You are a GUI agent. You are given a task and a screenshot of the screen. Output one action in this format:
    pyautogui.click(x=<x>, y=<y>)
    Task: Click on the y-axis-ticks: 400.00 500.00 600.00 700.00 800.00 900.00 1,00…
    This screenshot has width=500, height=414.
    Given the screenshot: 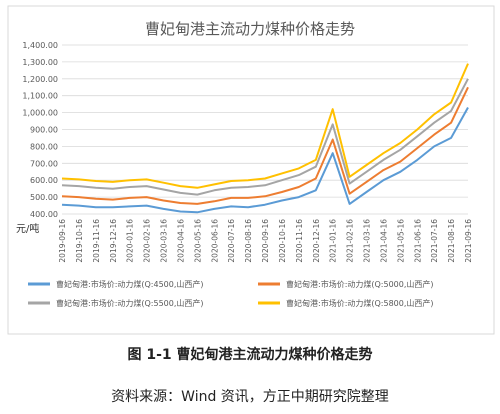 What is the action you would take?
    pyautogui.click(x=40, y=130)
    